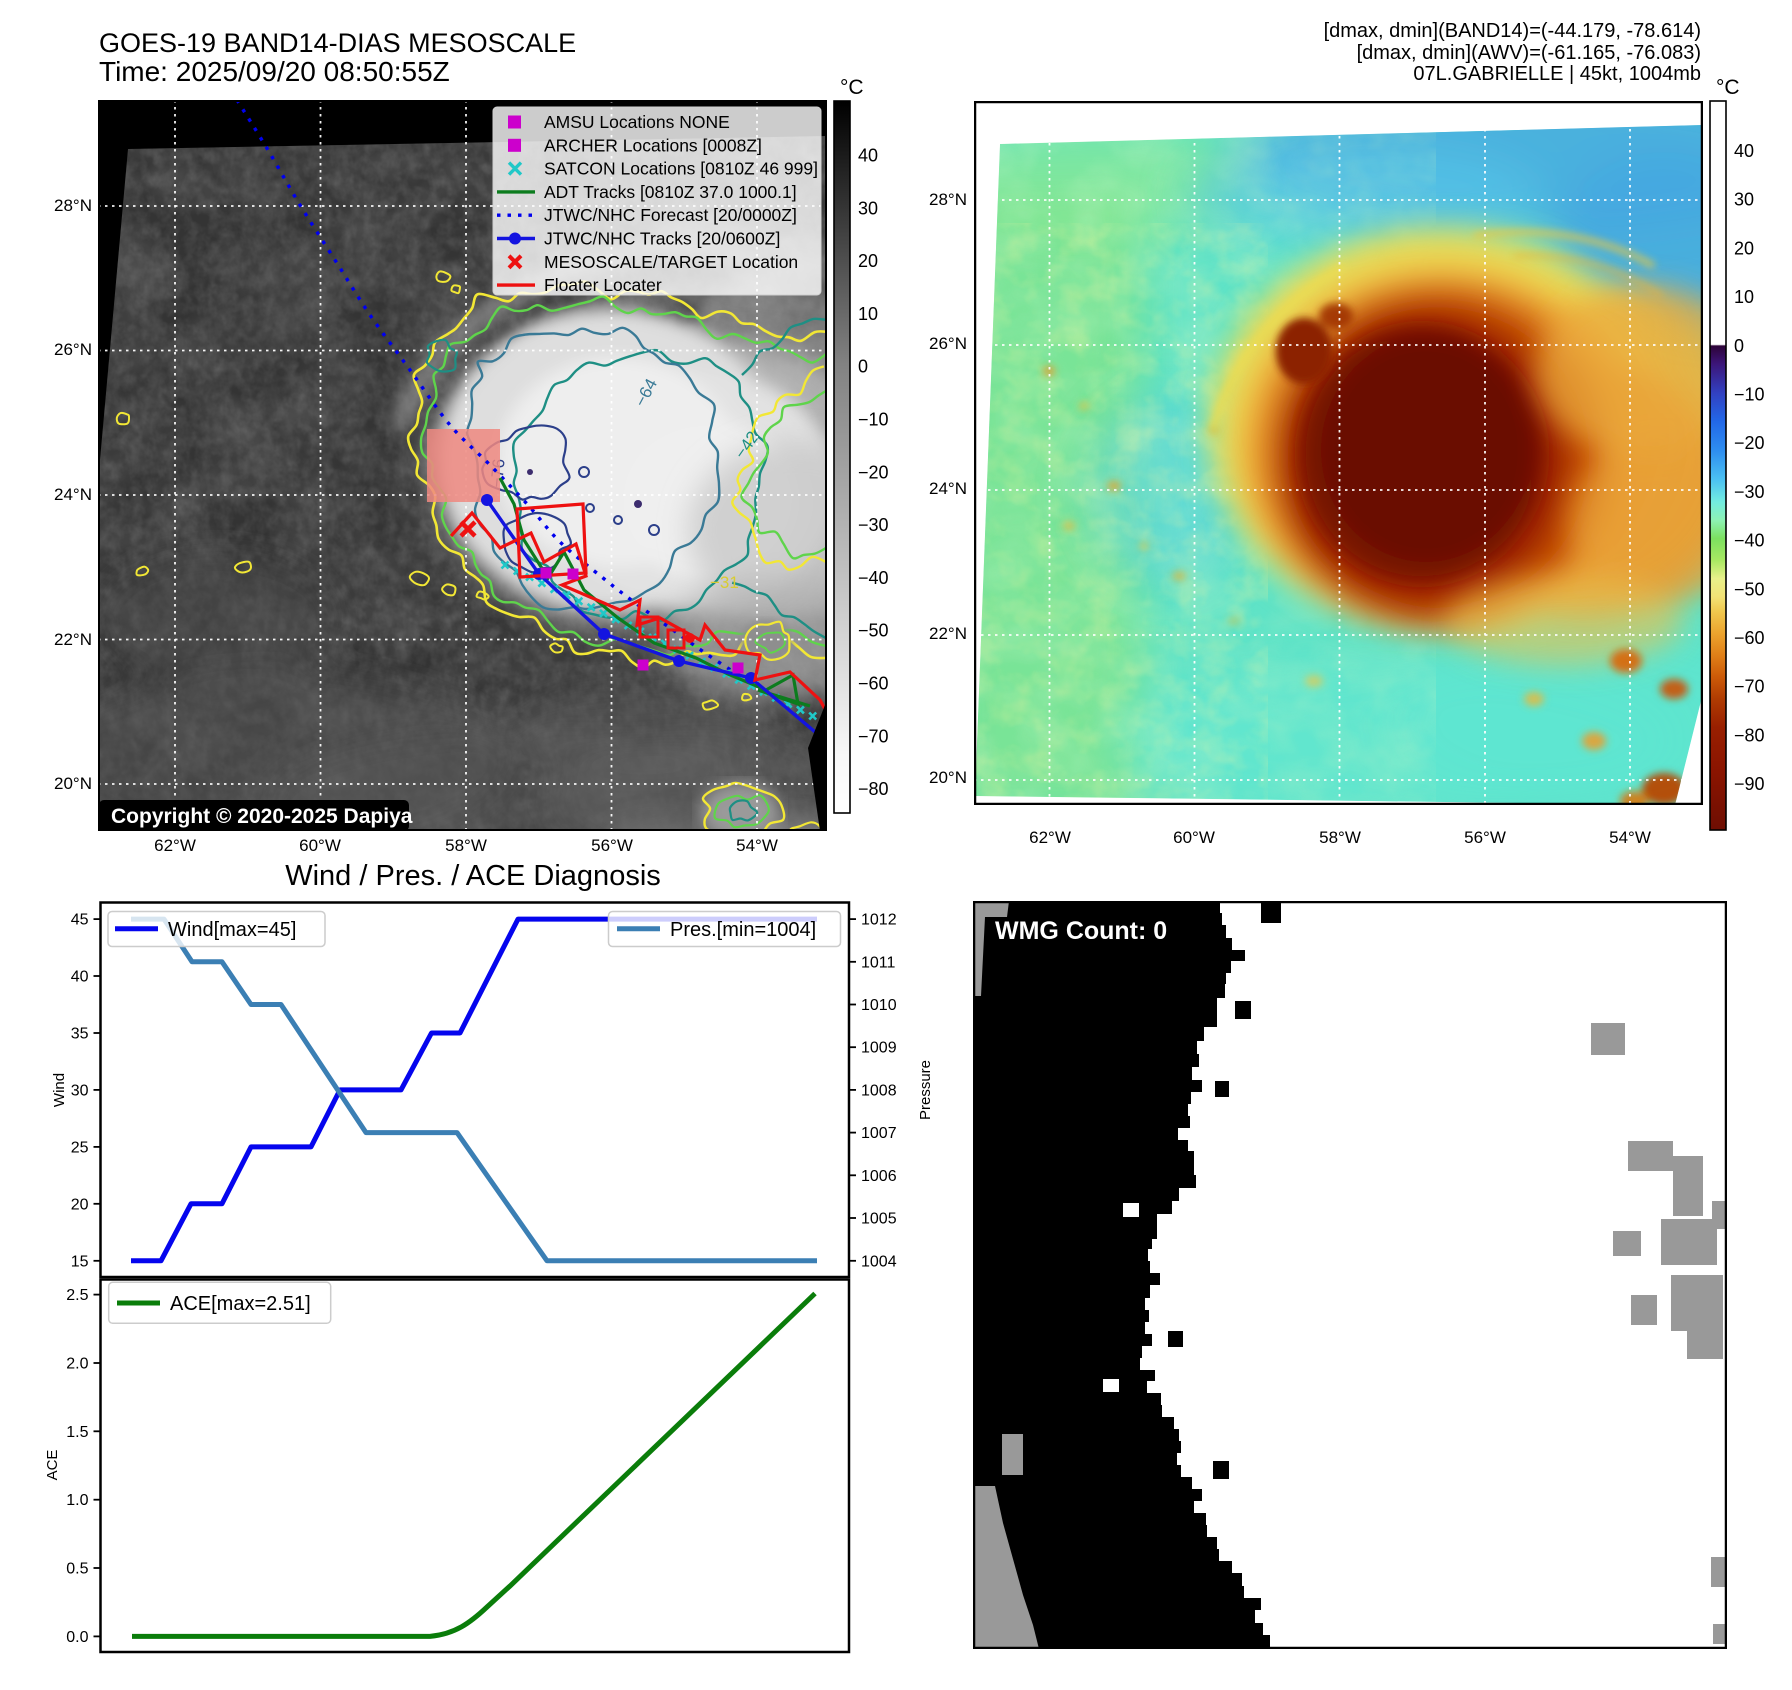  What do you see at coordinates (879, 1133) in the screenshot?
I see `svg-text: 1007` at bounding box center [879, 1133].